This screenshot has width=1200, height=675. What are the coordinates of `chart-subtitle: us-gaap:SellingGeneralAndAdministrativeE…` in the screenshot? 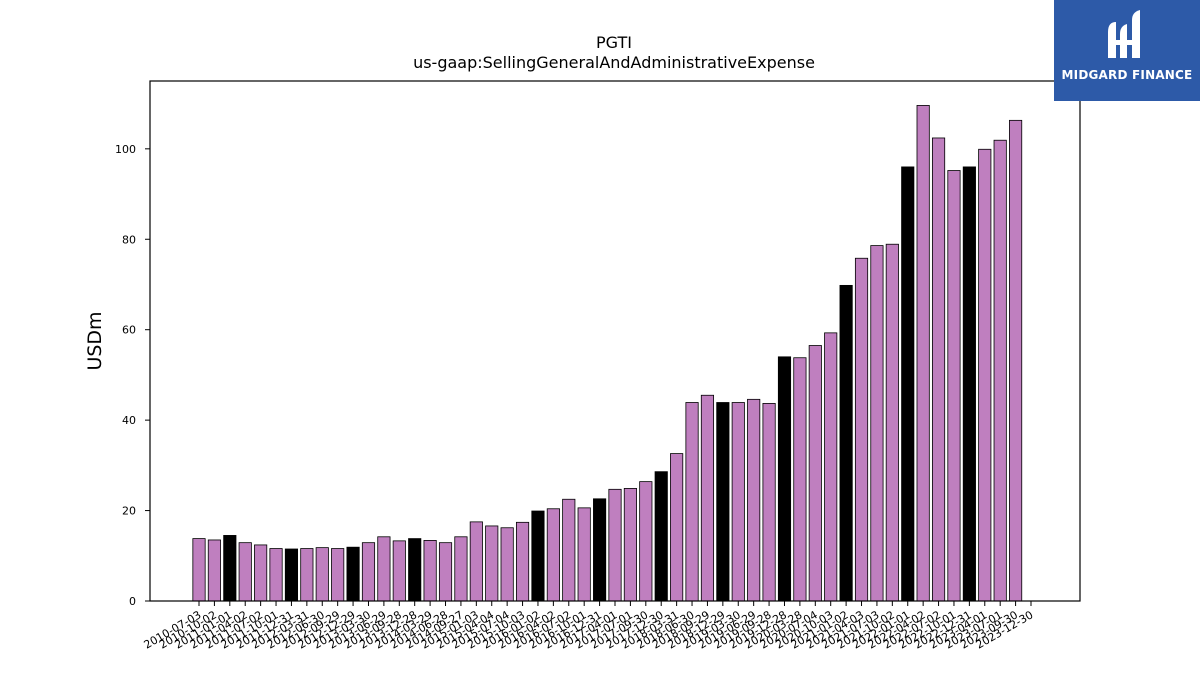 It's located at (614, 62).